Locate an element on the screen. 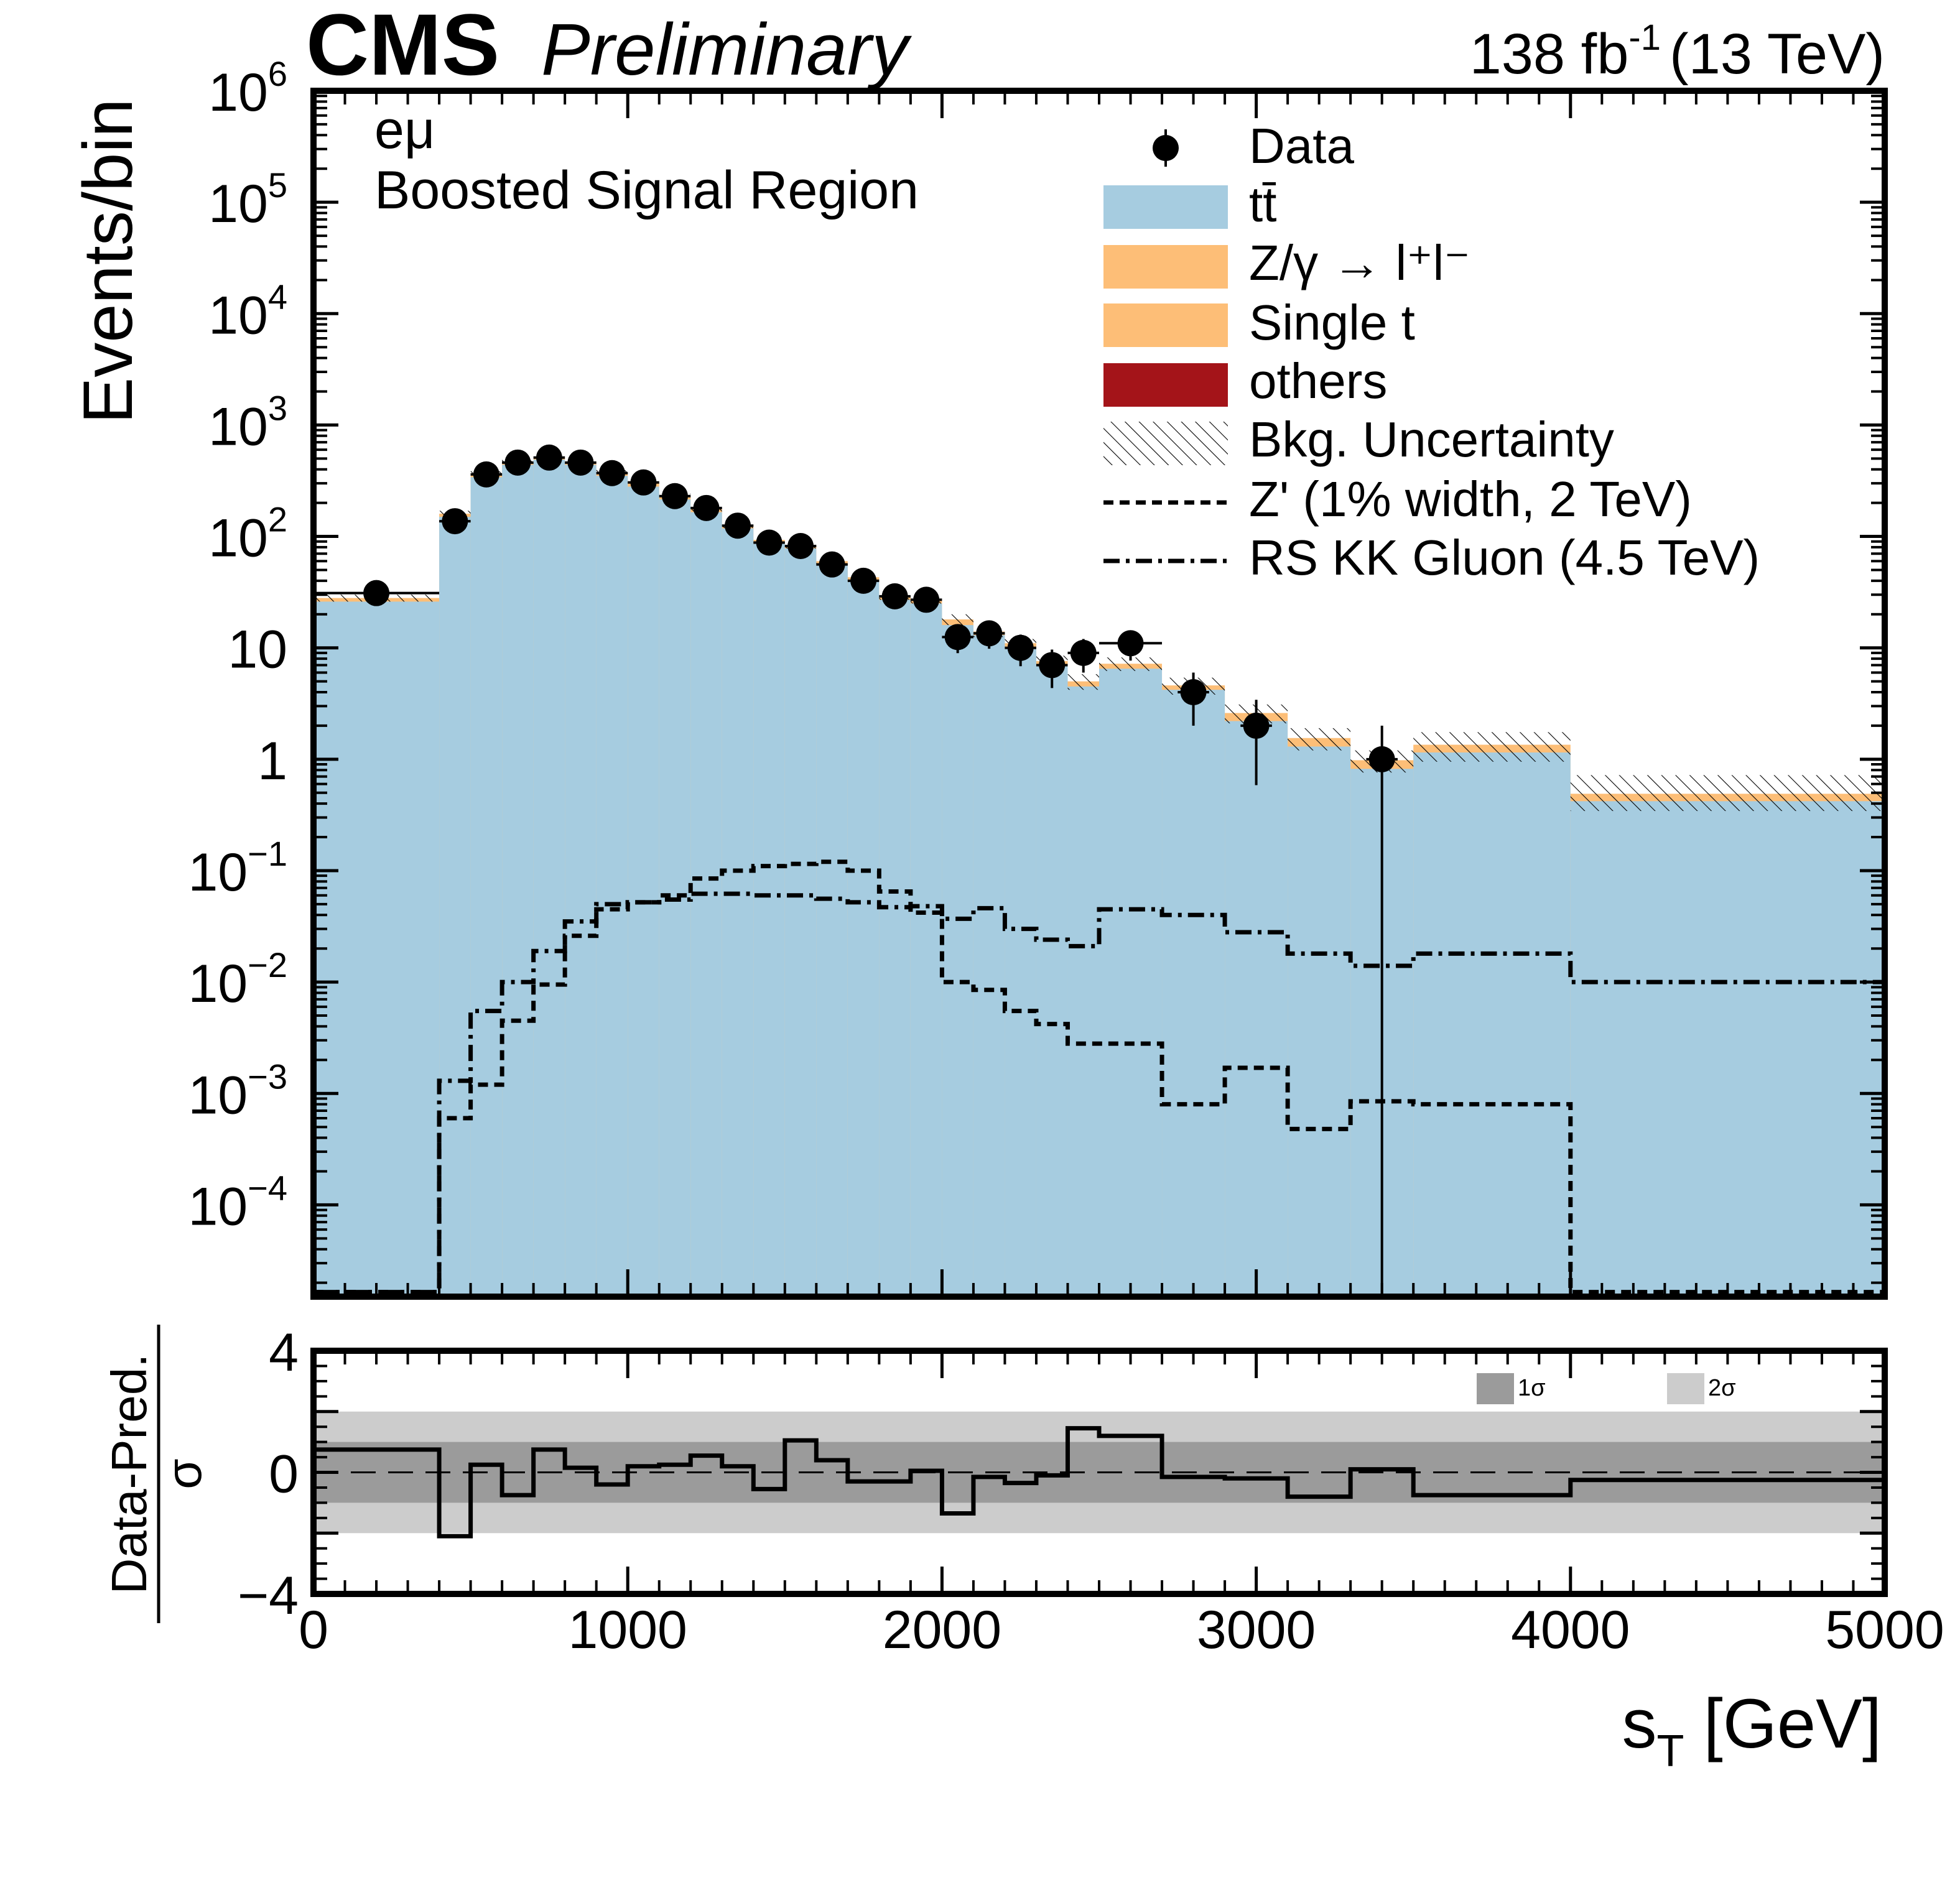 This screenshot has height=1880, width=1960. y-tick-exponent: 3 is located at coordinates (277, 407).